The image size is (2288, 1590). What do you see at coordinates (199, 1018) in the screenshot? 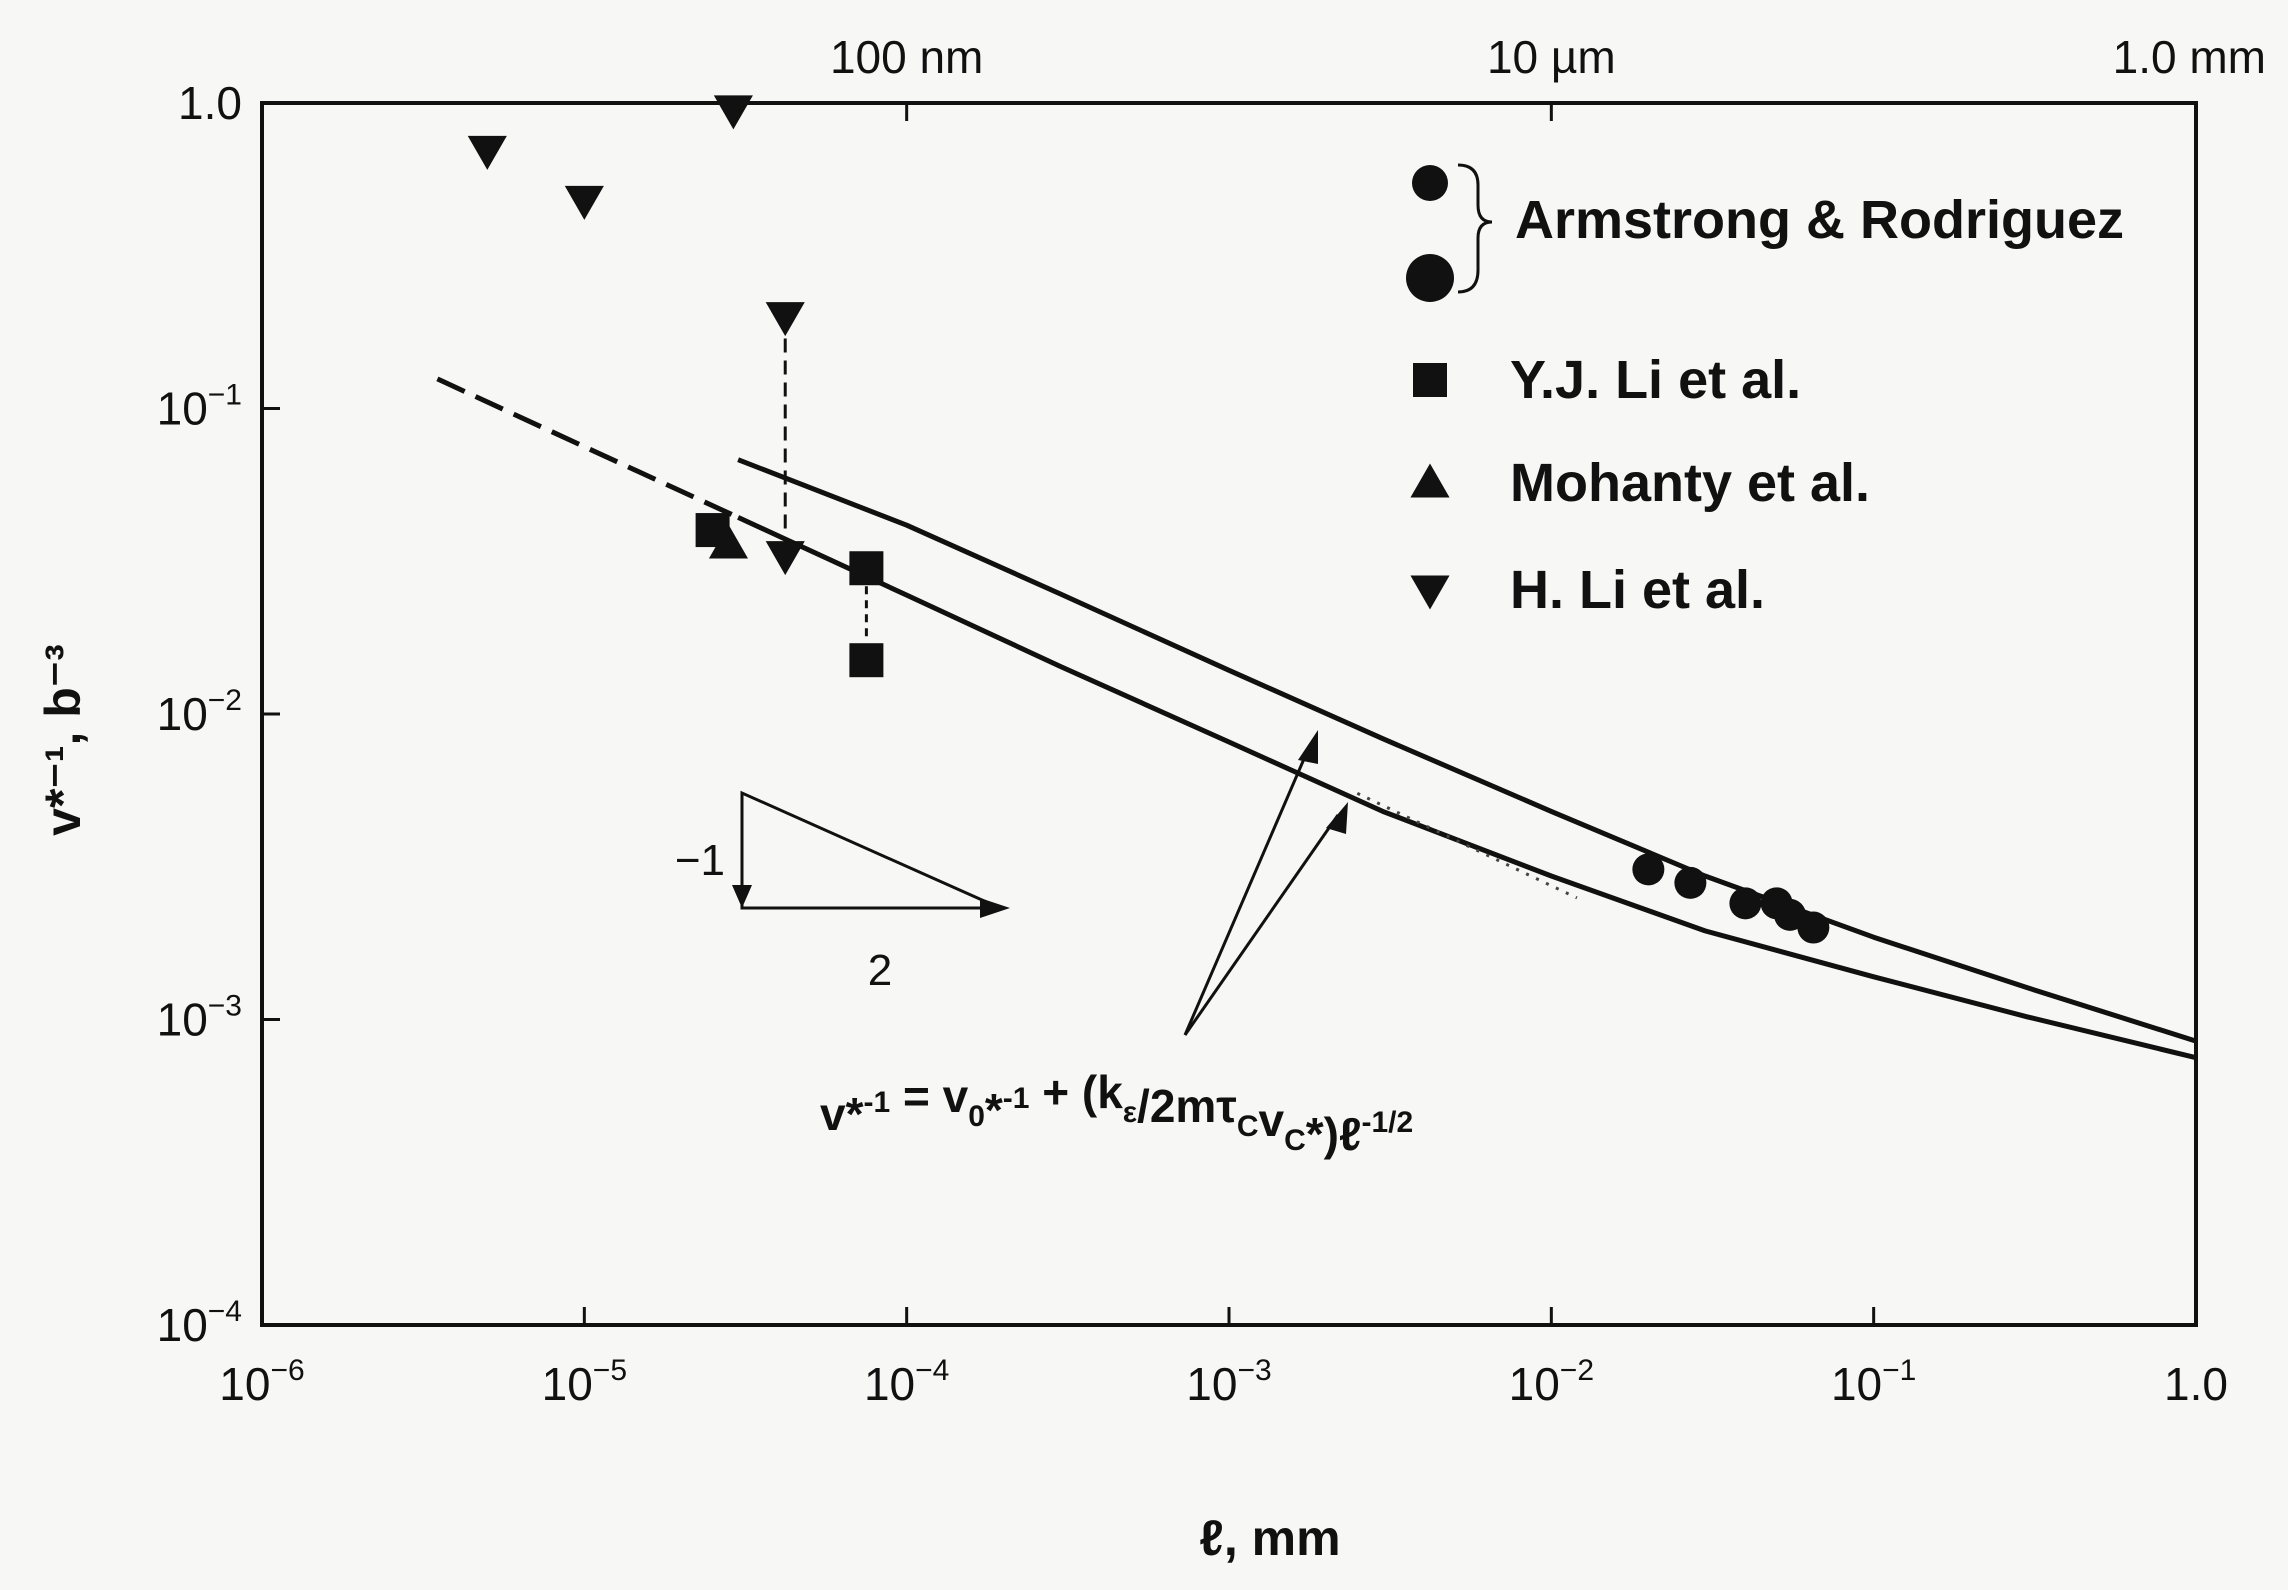
I see `y-tick-label: 10⁻³` at bounding box center [199, 1018].